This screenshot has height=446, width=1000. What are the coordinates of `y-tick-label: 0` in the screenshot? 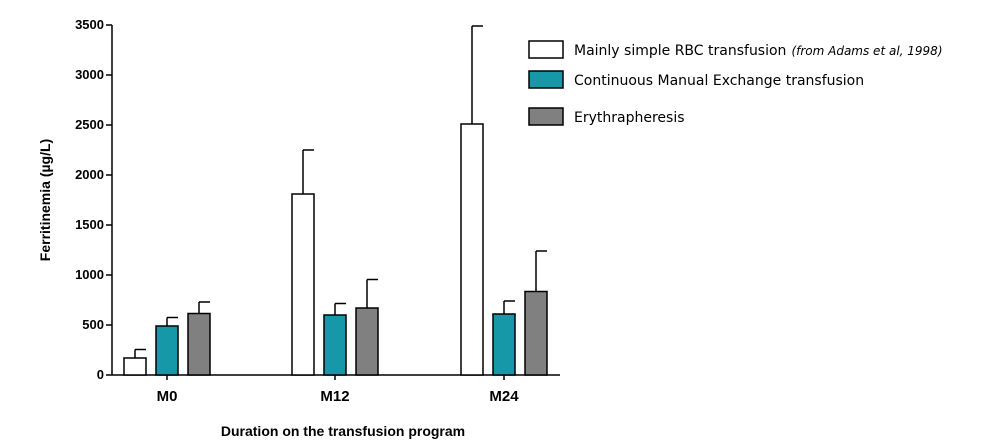 It's located at (100, 374).